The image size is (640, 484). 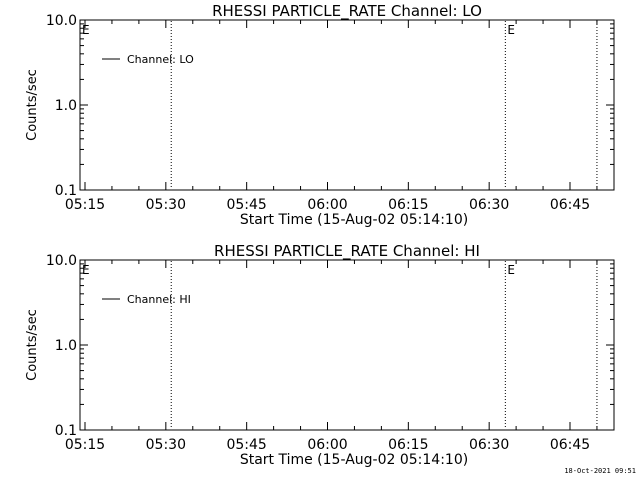 I want to click on chart-title: RHESSI PARTICLE_RATE Channel: HI, so click(x=347, y=251).